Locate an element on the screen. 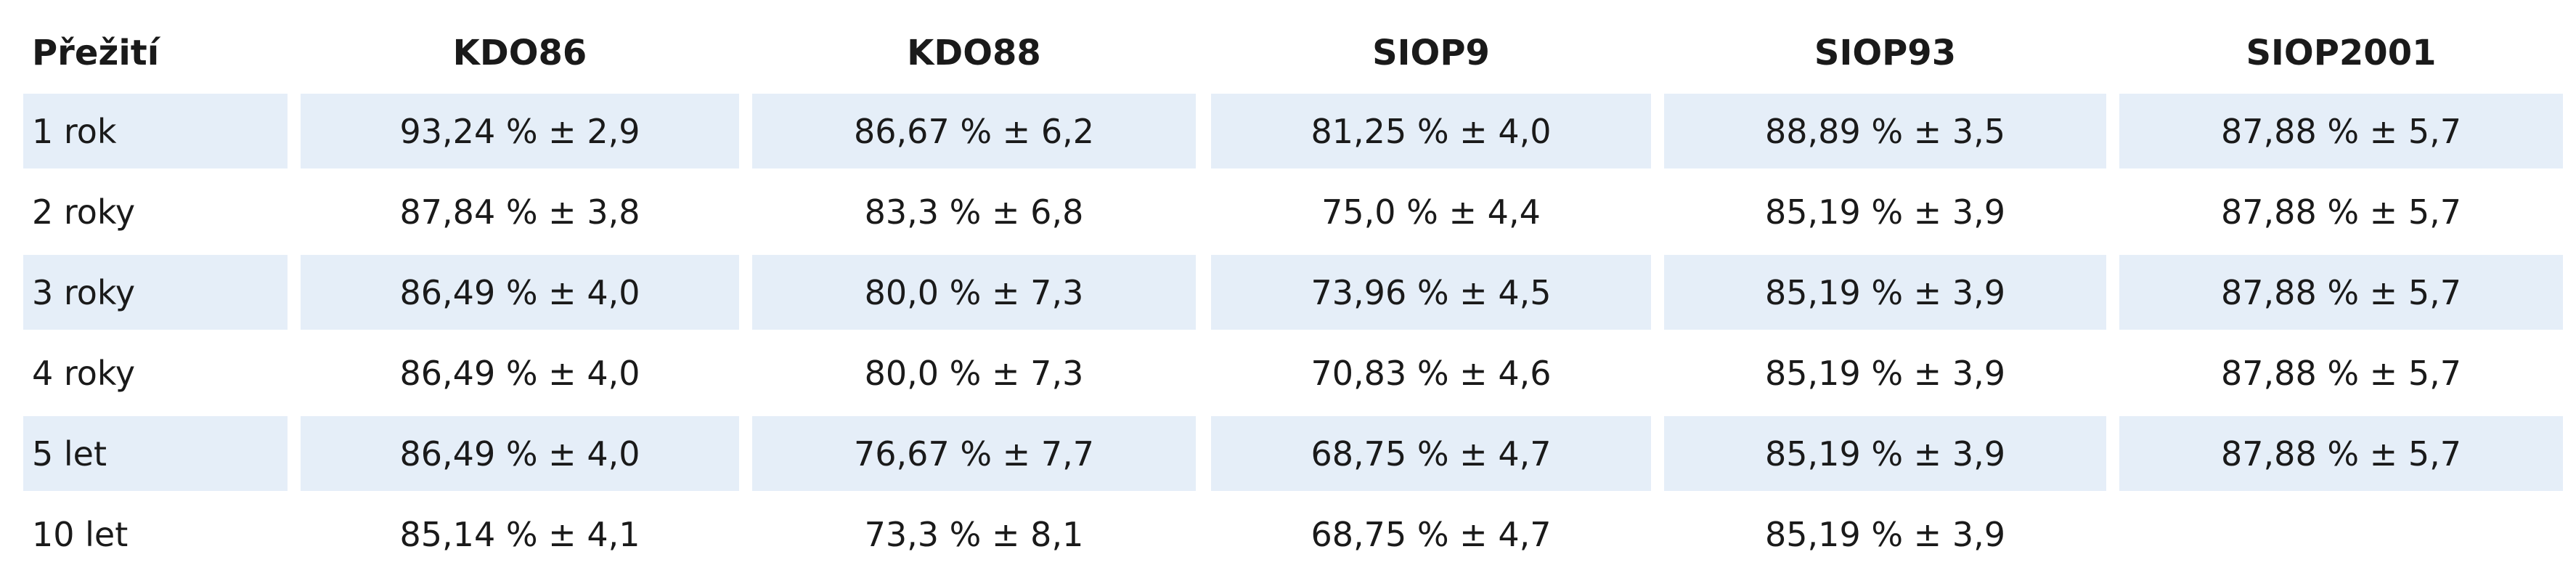  row-label: 1 rok is located at coordinates (155, 131).